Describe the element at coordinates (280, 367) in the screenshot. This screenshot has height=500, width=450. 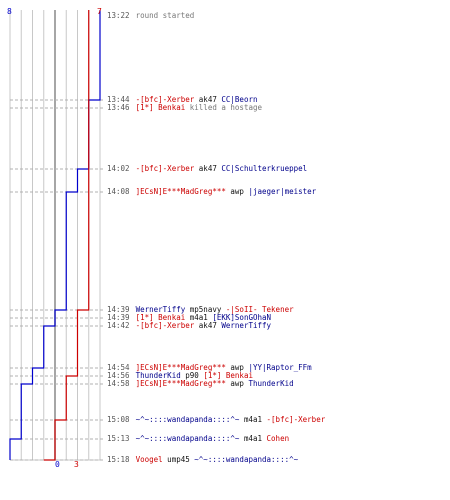
I see `player-name: |YY|Raptor_FFm` at that location.